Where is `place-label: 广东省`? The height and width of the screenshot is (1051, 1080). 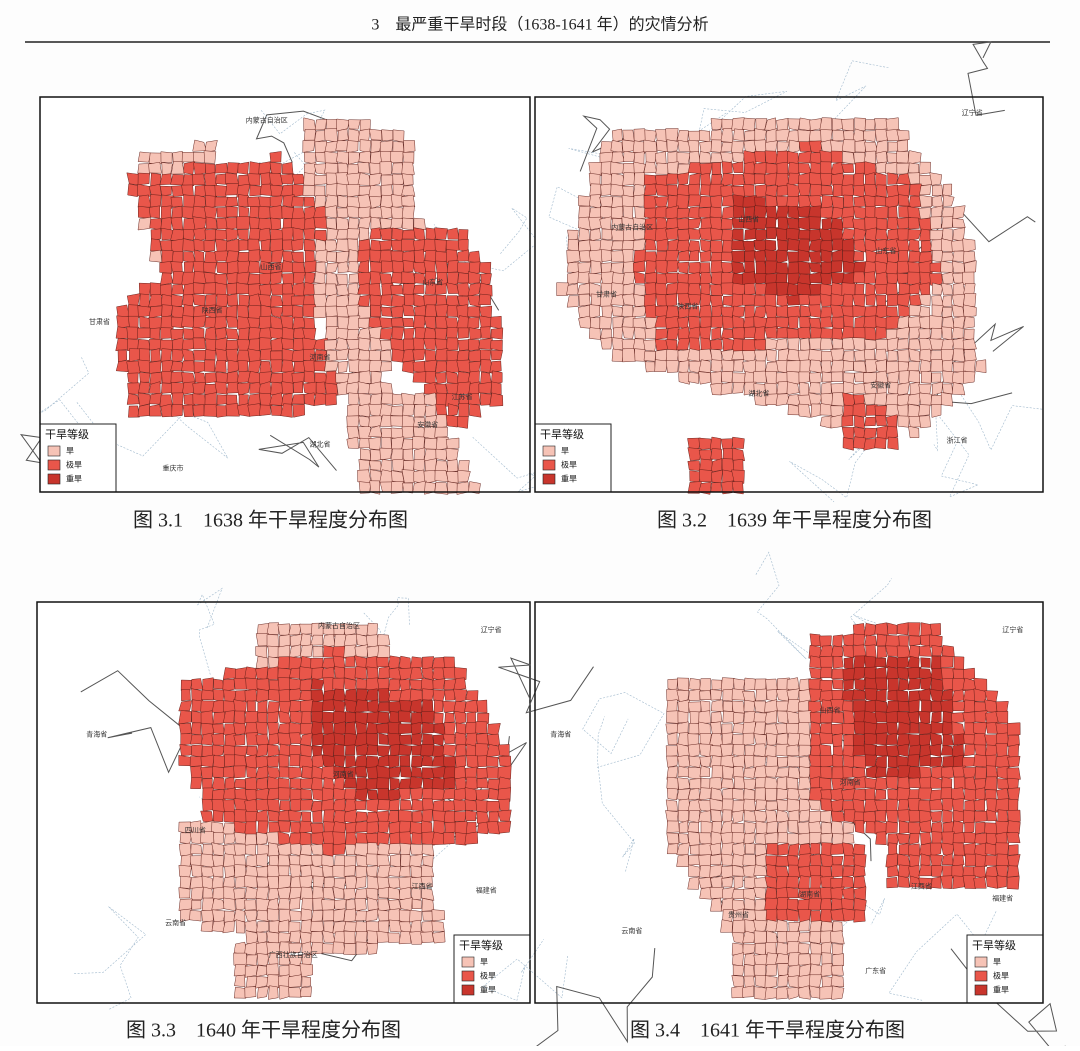
place-label: 广东省 is located at coordinates (875, 970).